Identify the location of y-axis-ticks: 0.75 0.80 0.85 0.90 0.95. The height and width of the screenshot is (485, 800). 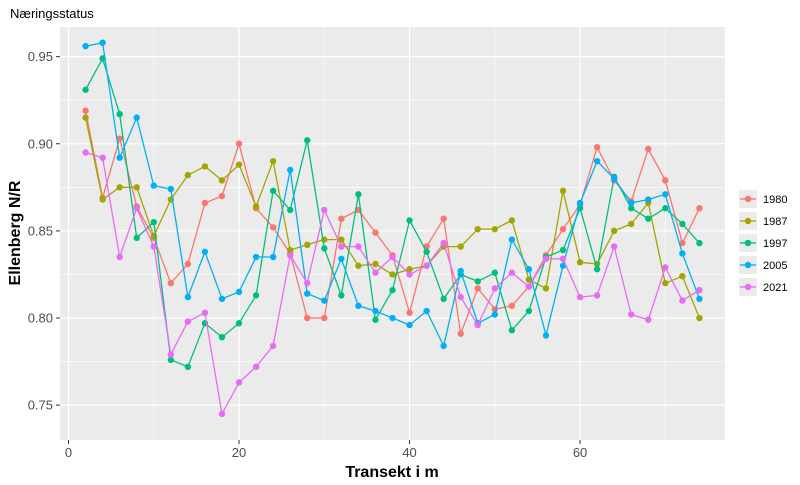
(44, 231).